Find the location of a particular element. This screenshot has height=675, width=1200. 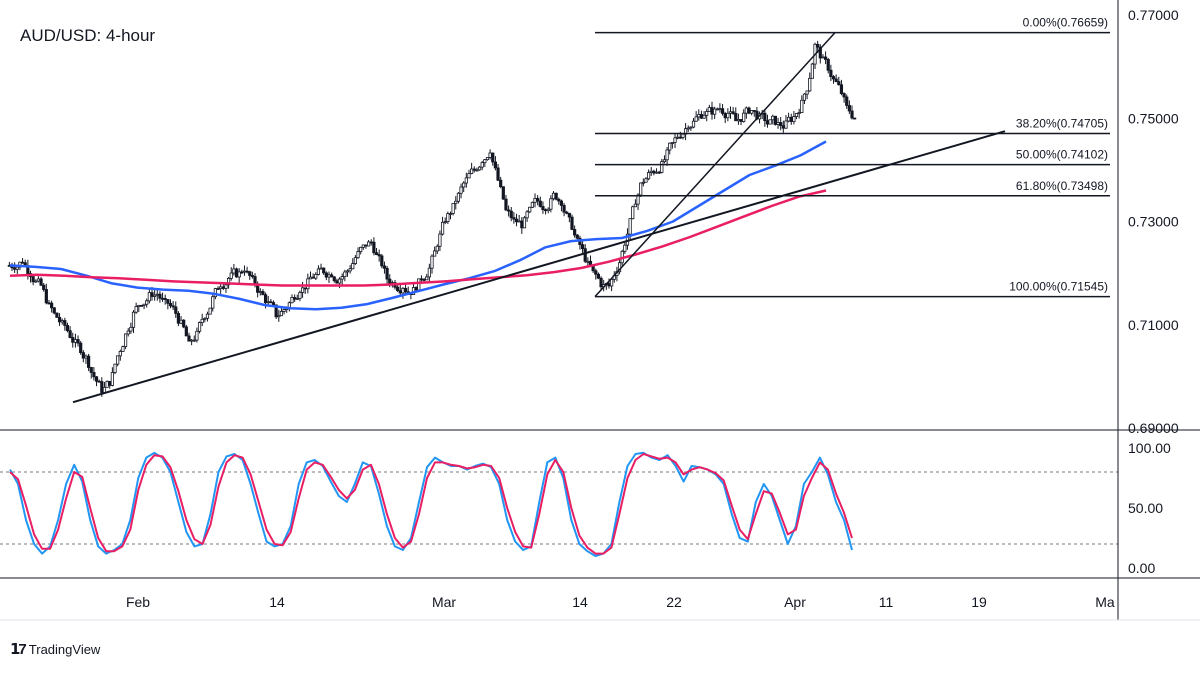

price-tick-label: 0.71000 is located at coordinates (1153, 325).